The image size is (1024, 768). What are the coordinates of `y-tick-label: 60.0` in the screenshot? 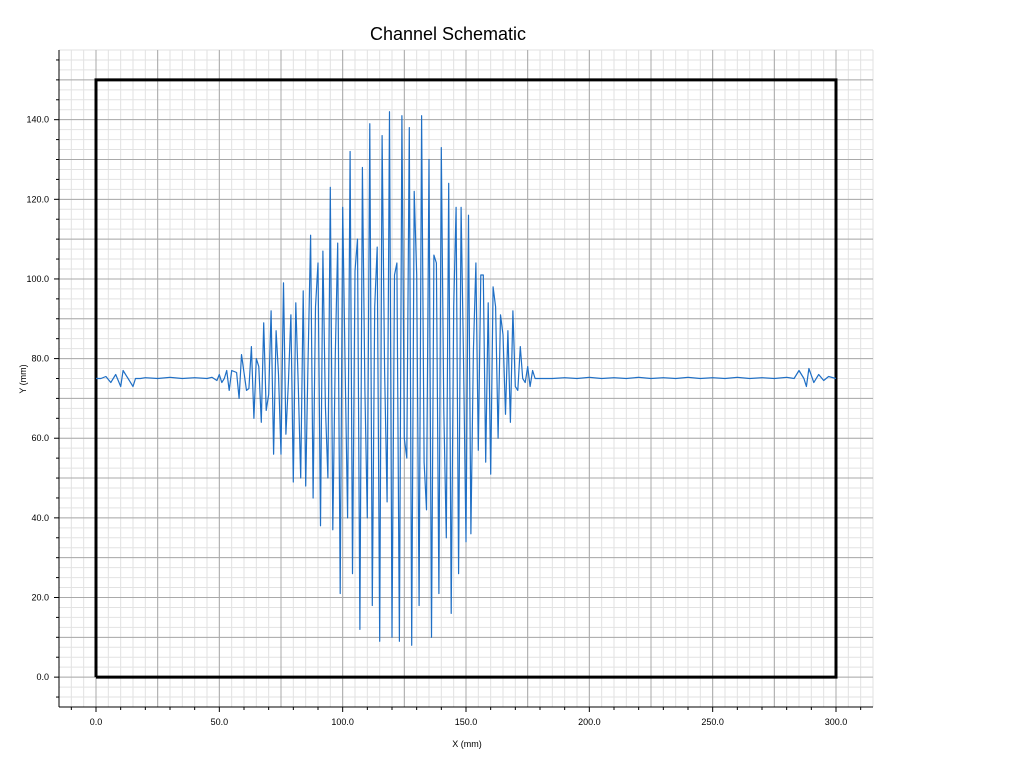 It's located at (40, 438).